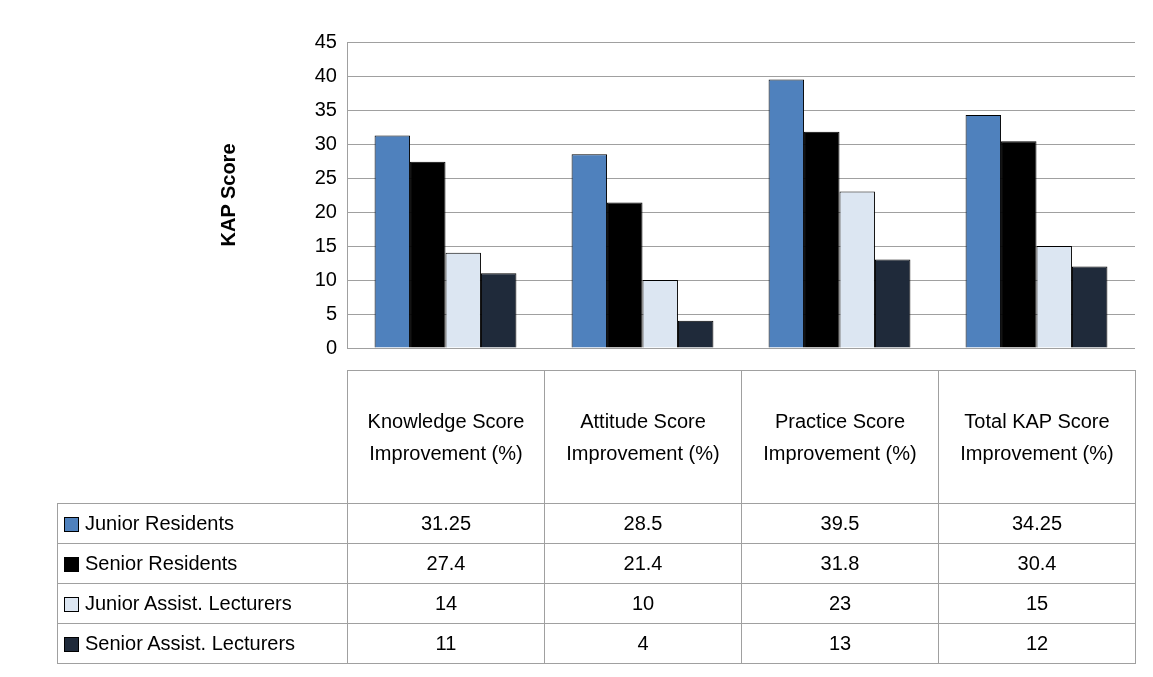  I want to click on x-tick-label: Total KAP Score Improvement (%), so click(1037, 437).